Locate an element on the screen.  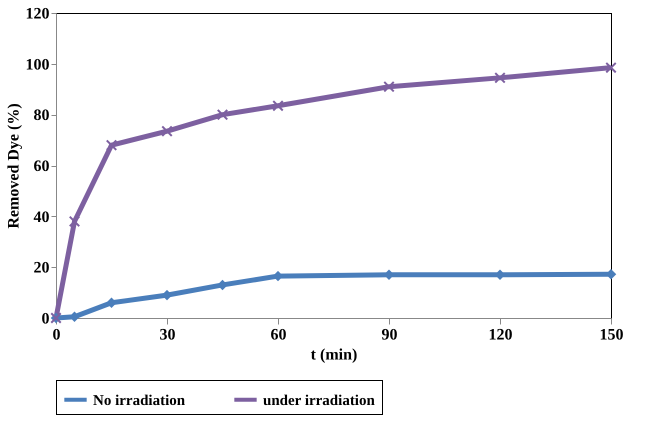
legend-label: under irradiation is located at coordinates (319, 400).